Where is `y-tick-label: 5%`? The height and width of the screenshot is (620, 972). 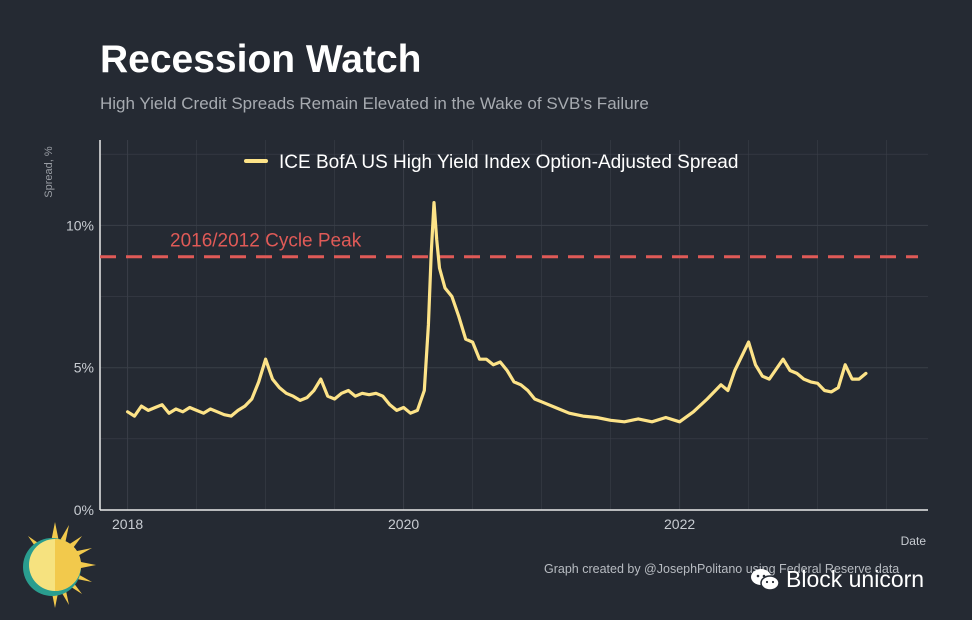 y-tick-label: 5% is located at coordinates (84, 368).